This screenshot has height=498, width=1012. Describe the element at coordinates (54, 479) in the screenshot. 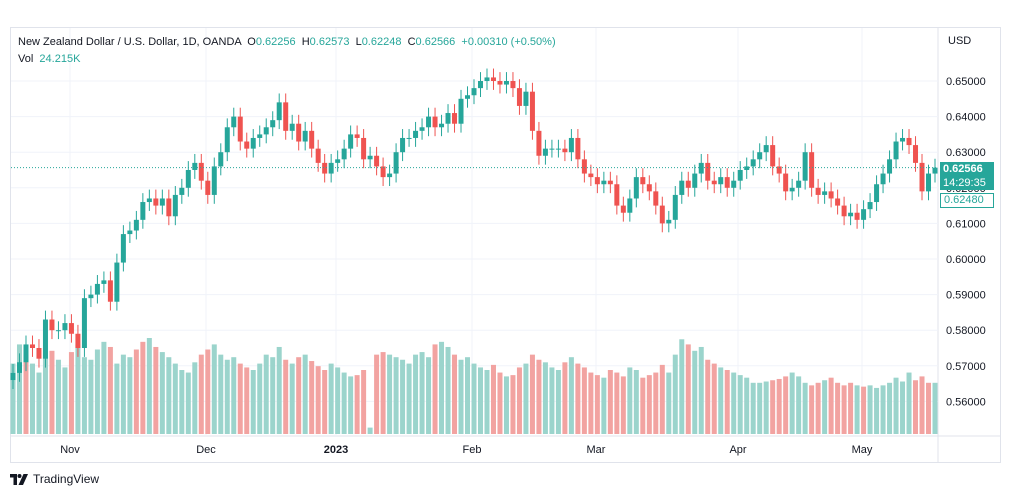

I see `tradingview-brand: TradingView` at that location.